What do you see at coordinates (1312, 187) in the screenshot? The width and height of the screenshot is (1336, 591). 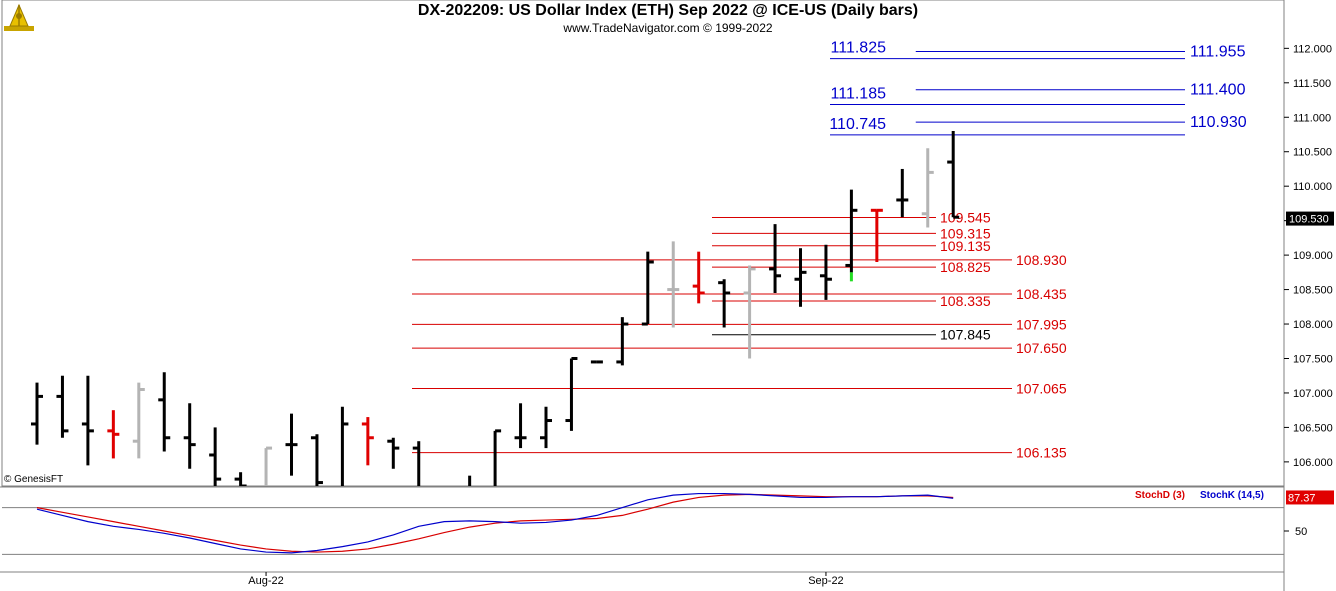 I see `price-axis-label: 110.000` at bounding box center [1312, 187].